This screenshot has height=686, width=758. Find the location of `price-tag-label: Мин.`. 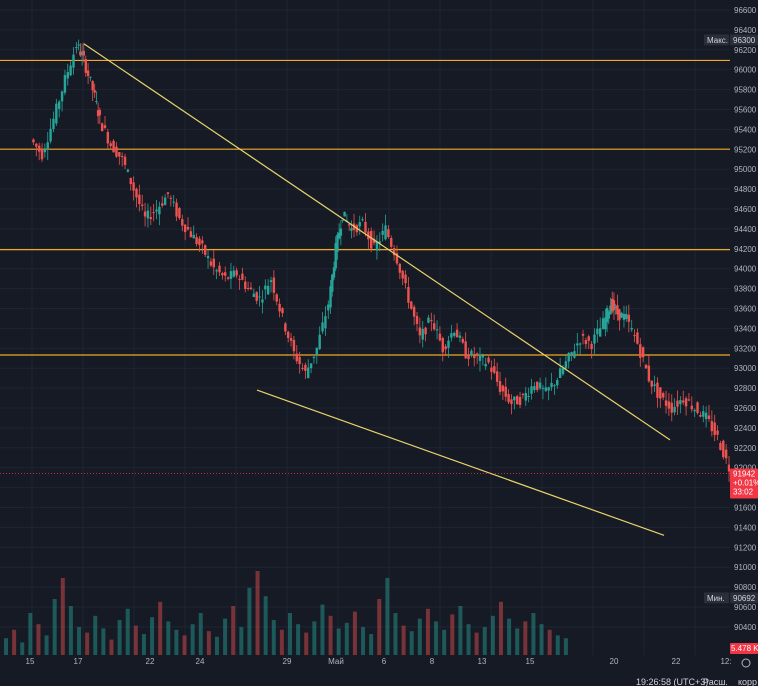

price-tag-label: Мин. is located at coordinates (716, 598).